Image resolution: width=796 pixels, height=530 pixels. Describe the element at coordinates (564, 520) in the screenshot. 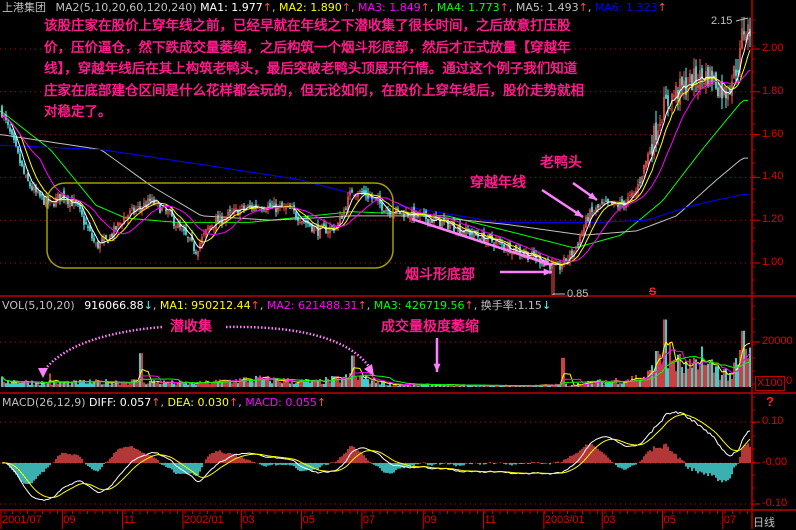

I see `x-tick-label: 2003/01` at that location.